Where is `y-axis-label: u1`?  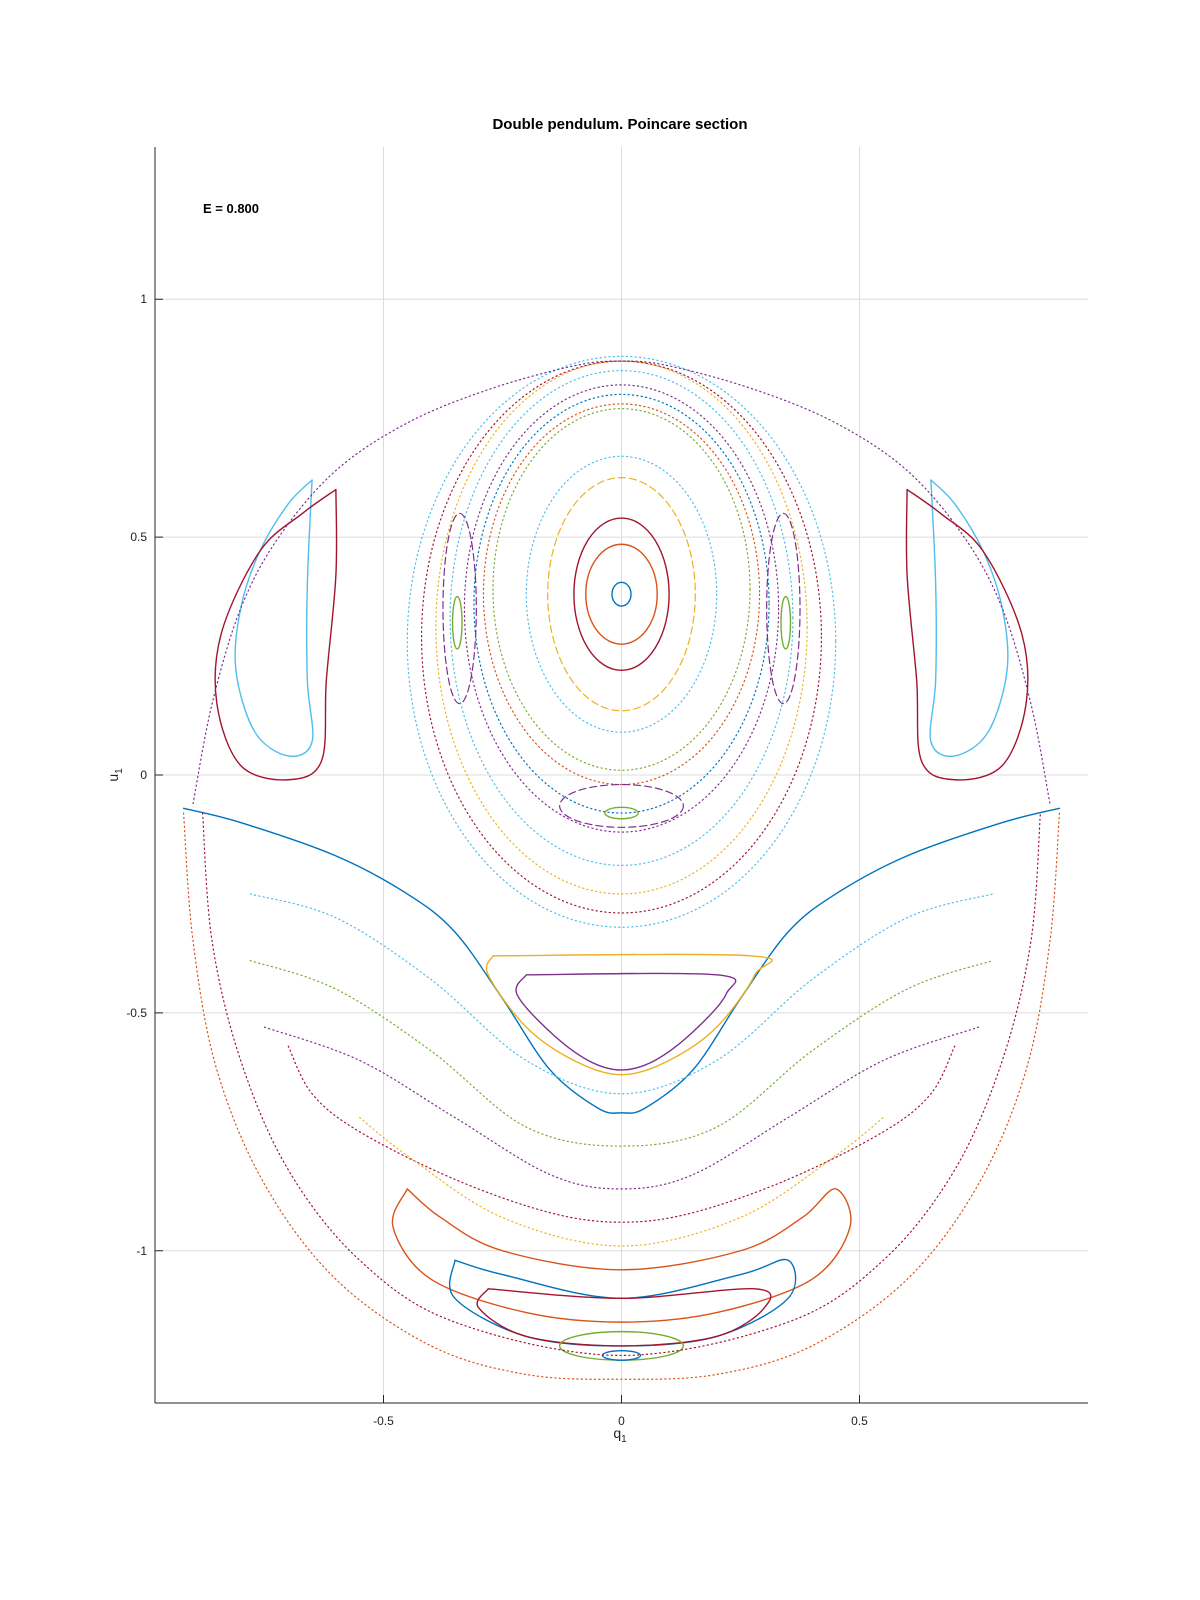
y-axis-label: u1 is located at coordinates (115, 775).